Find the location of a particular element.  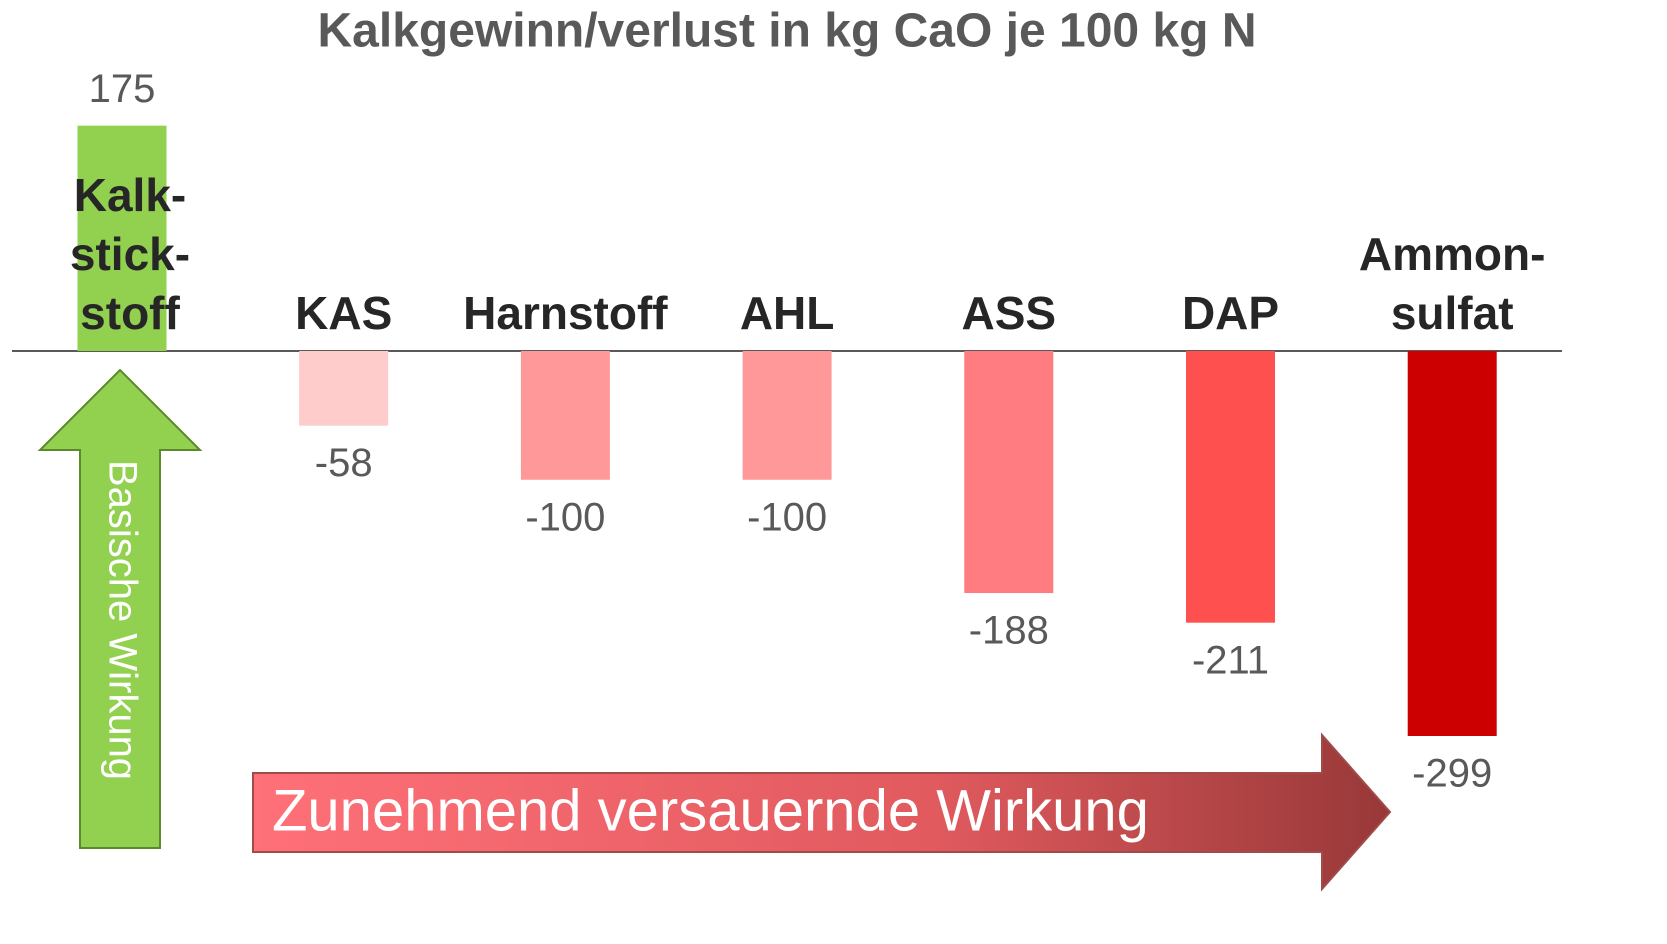

category-label: Kalk- stick- stoff is located at coordinates (130, 254).